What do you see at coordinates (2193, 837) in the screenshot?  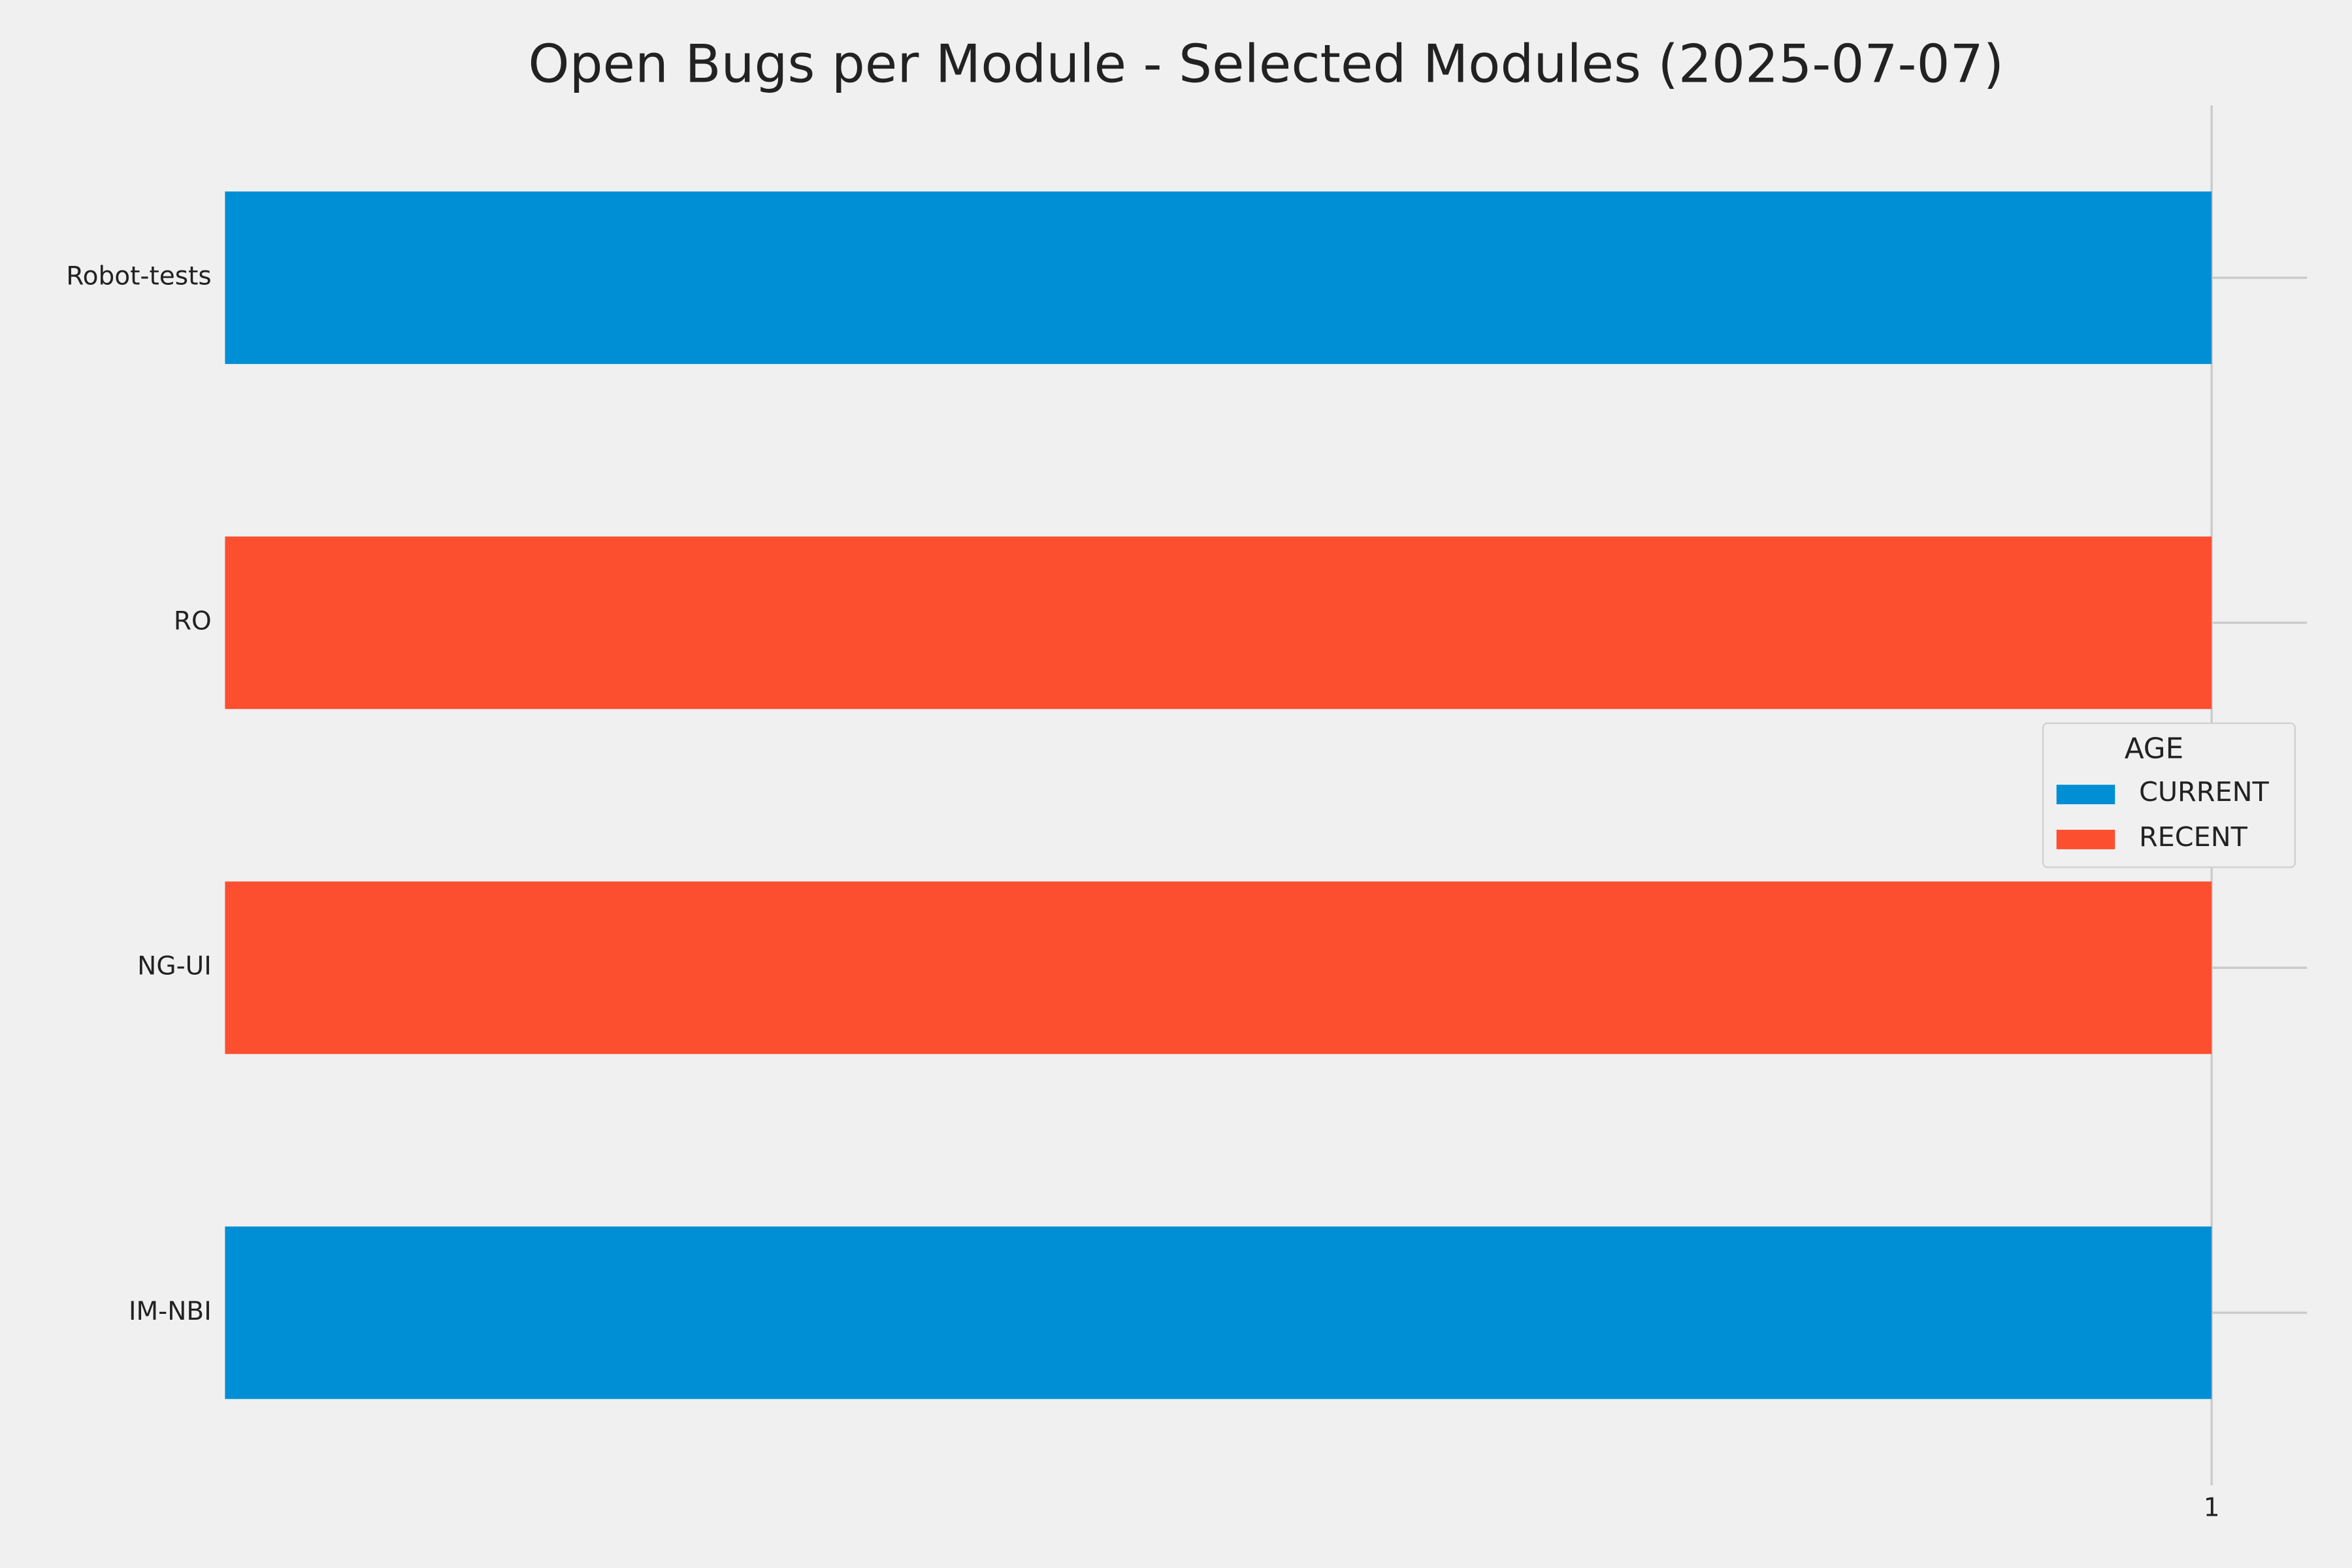 I see `legend-label: RECENT` at bounding box center [2193, 837].